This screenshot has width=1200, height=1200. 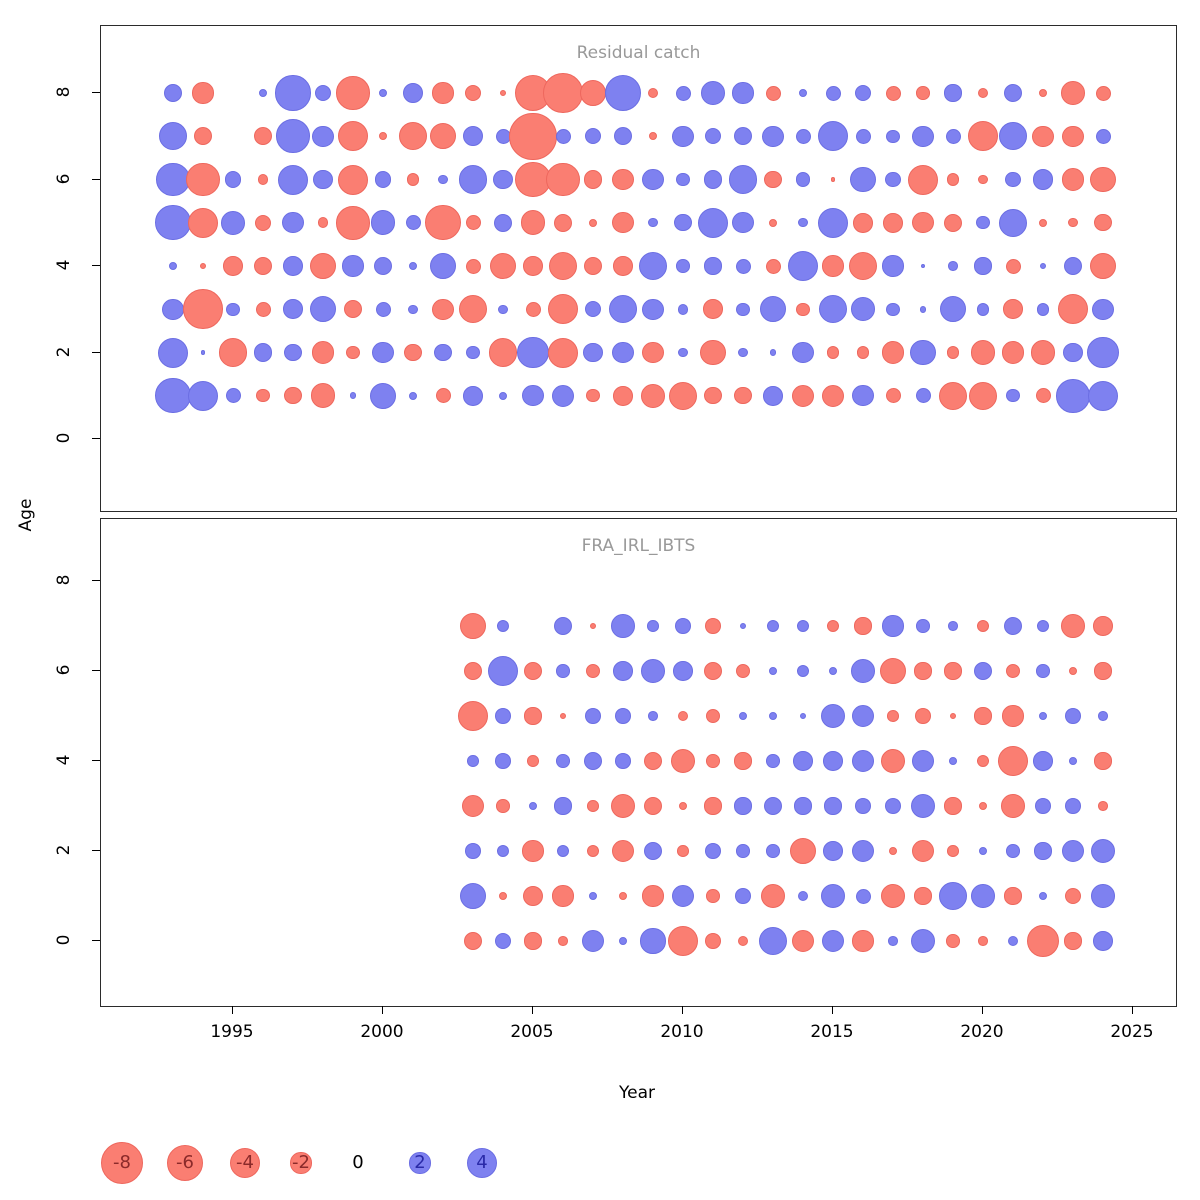 What do you see at coordinates (832, 1032) in the screenshot?
I see `x-tick-label: 2015` at bounding box center [832, 1032].